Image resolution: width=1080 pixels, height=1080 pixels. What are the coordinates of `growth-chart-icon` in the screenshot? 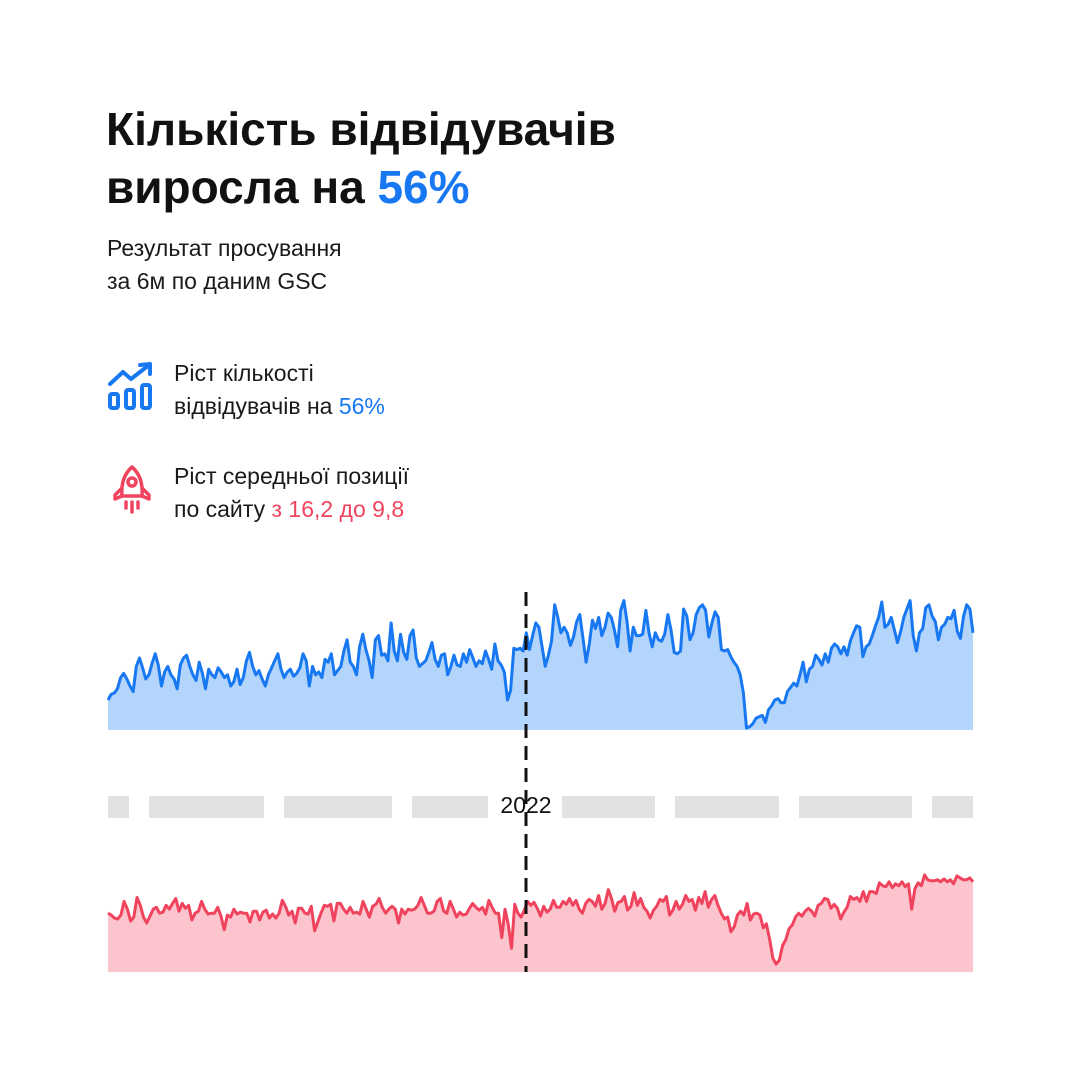 It's located at (130, 386).